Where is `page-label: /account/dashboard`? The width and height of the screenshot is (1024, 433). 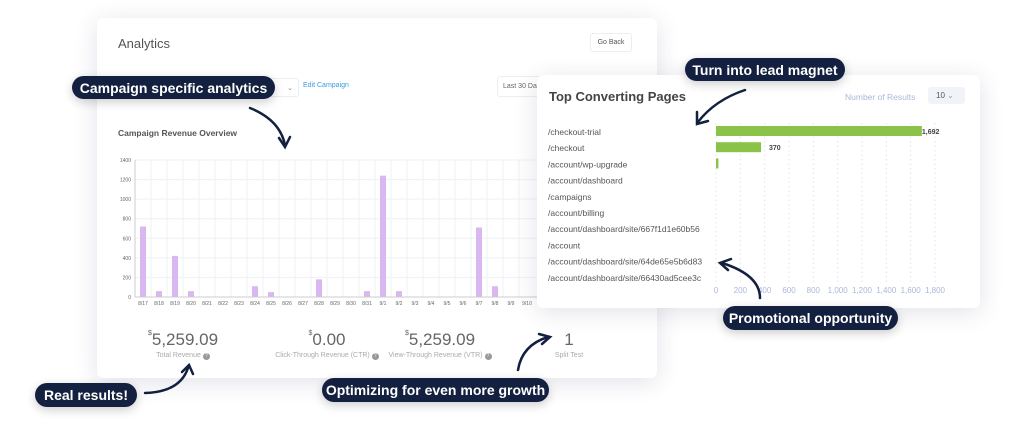 page-label: /account/dashboard is located at coordinates (585, 181).